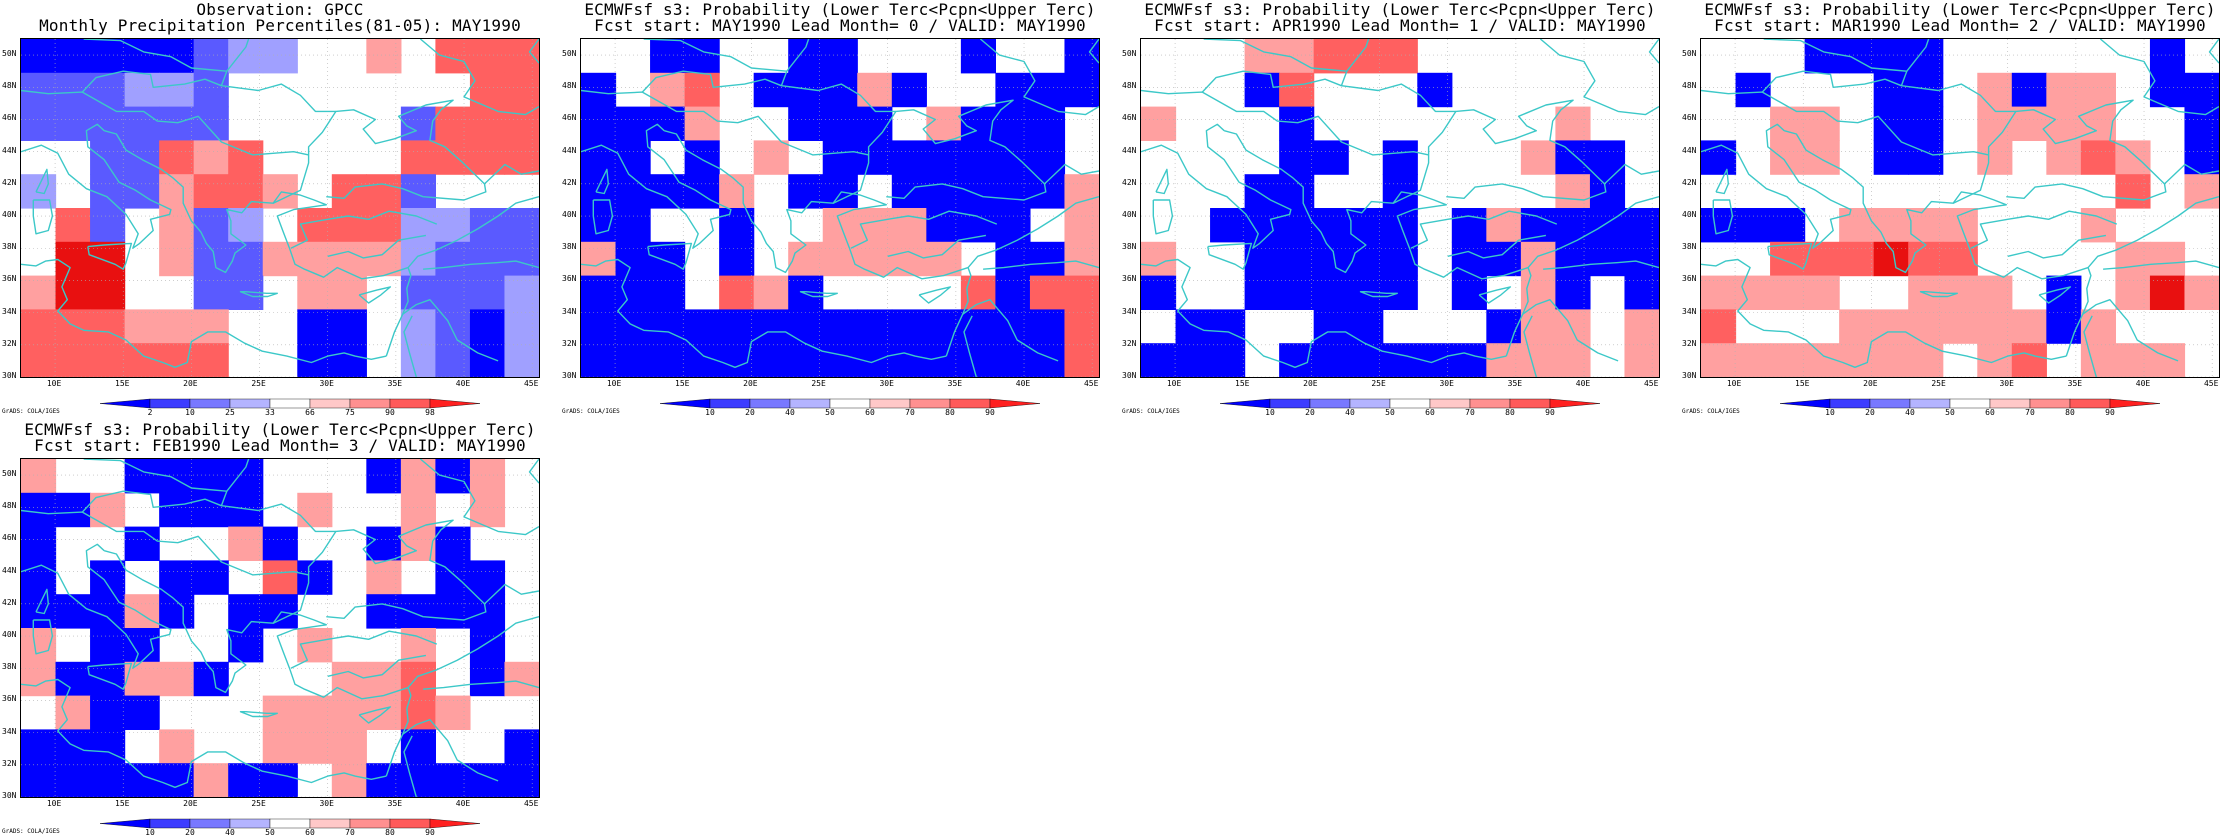 The height and width of the screenshot is (840, 2240). Describe the element at coordinates (280, 208) in the screenshot. I see `shaded-cells` at that location.